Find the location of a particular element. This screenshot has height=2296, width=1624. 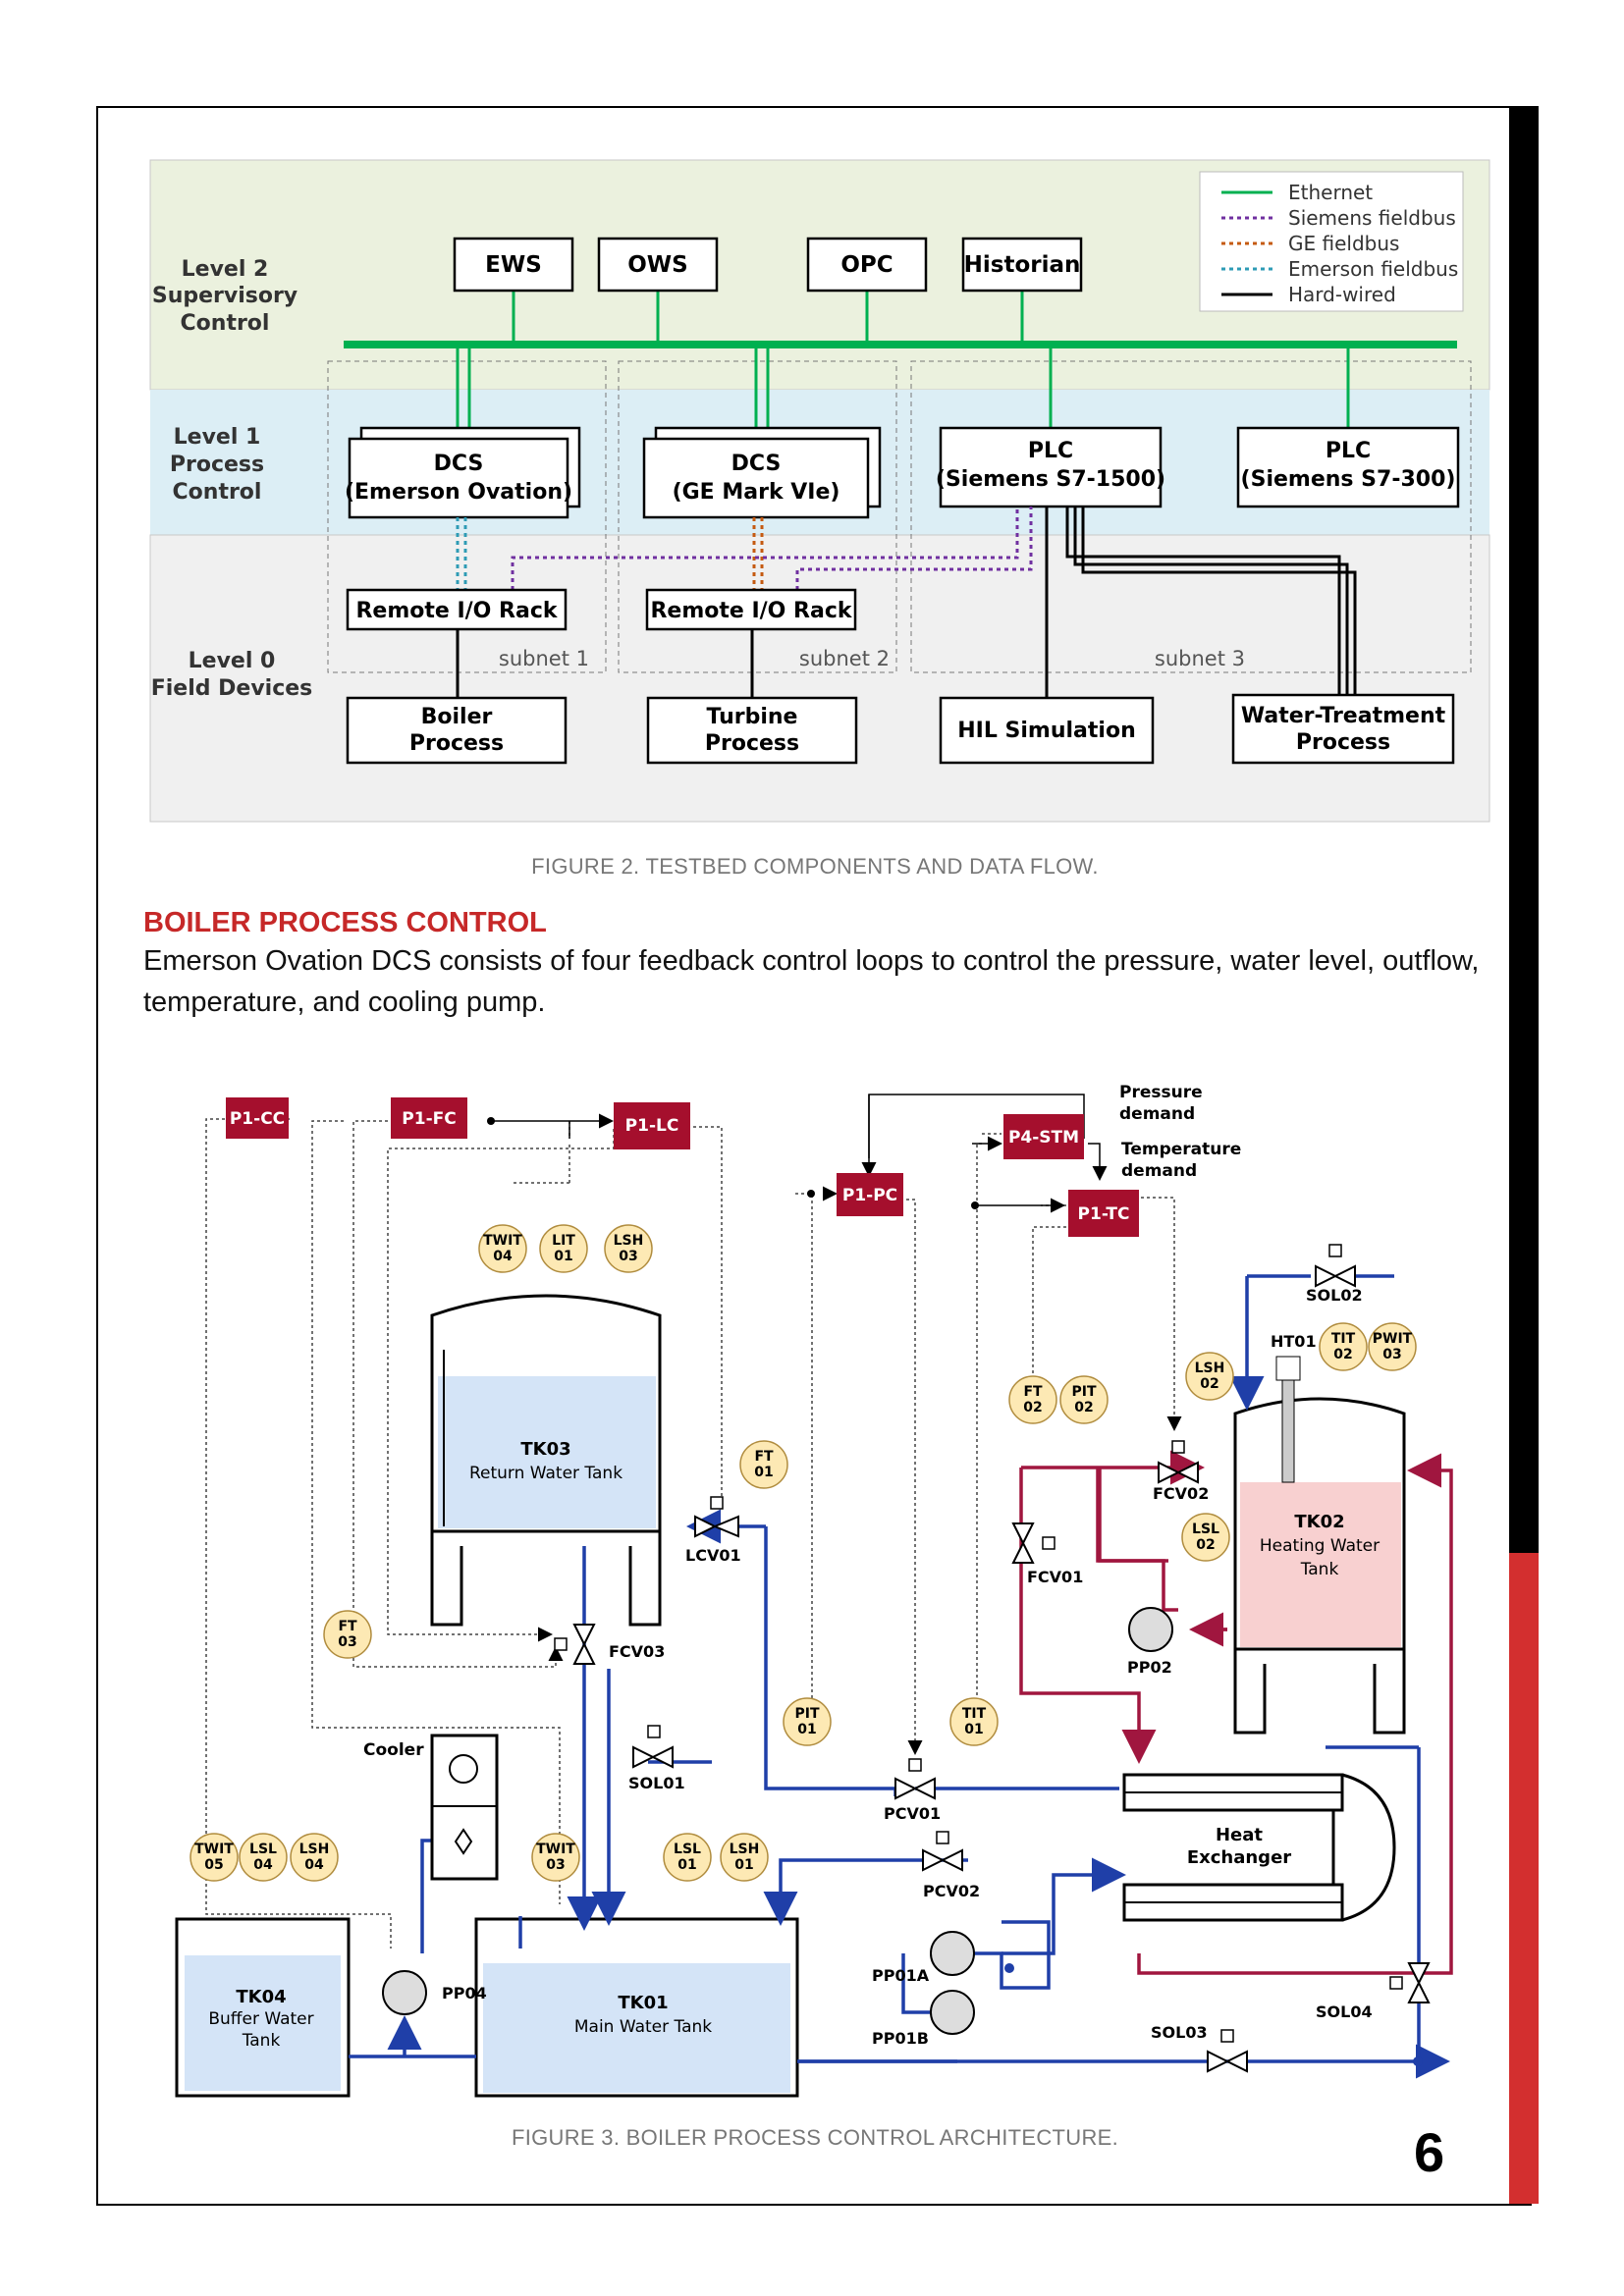

svg-text: LIT is located at coordinates (563, 1241).